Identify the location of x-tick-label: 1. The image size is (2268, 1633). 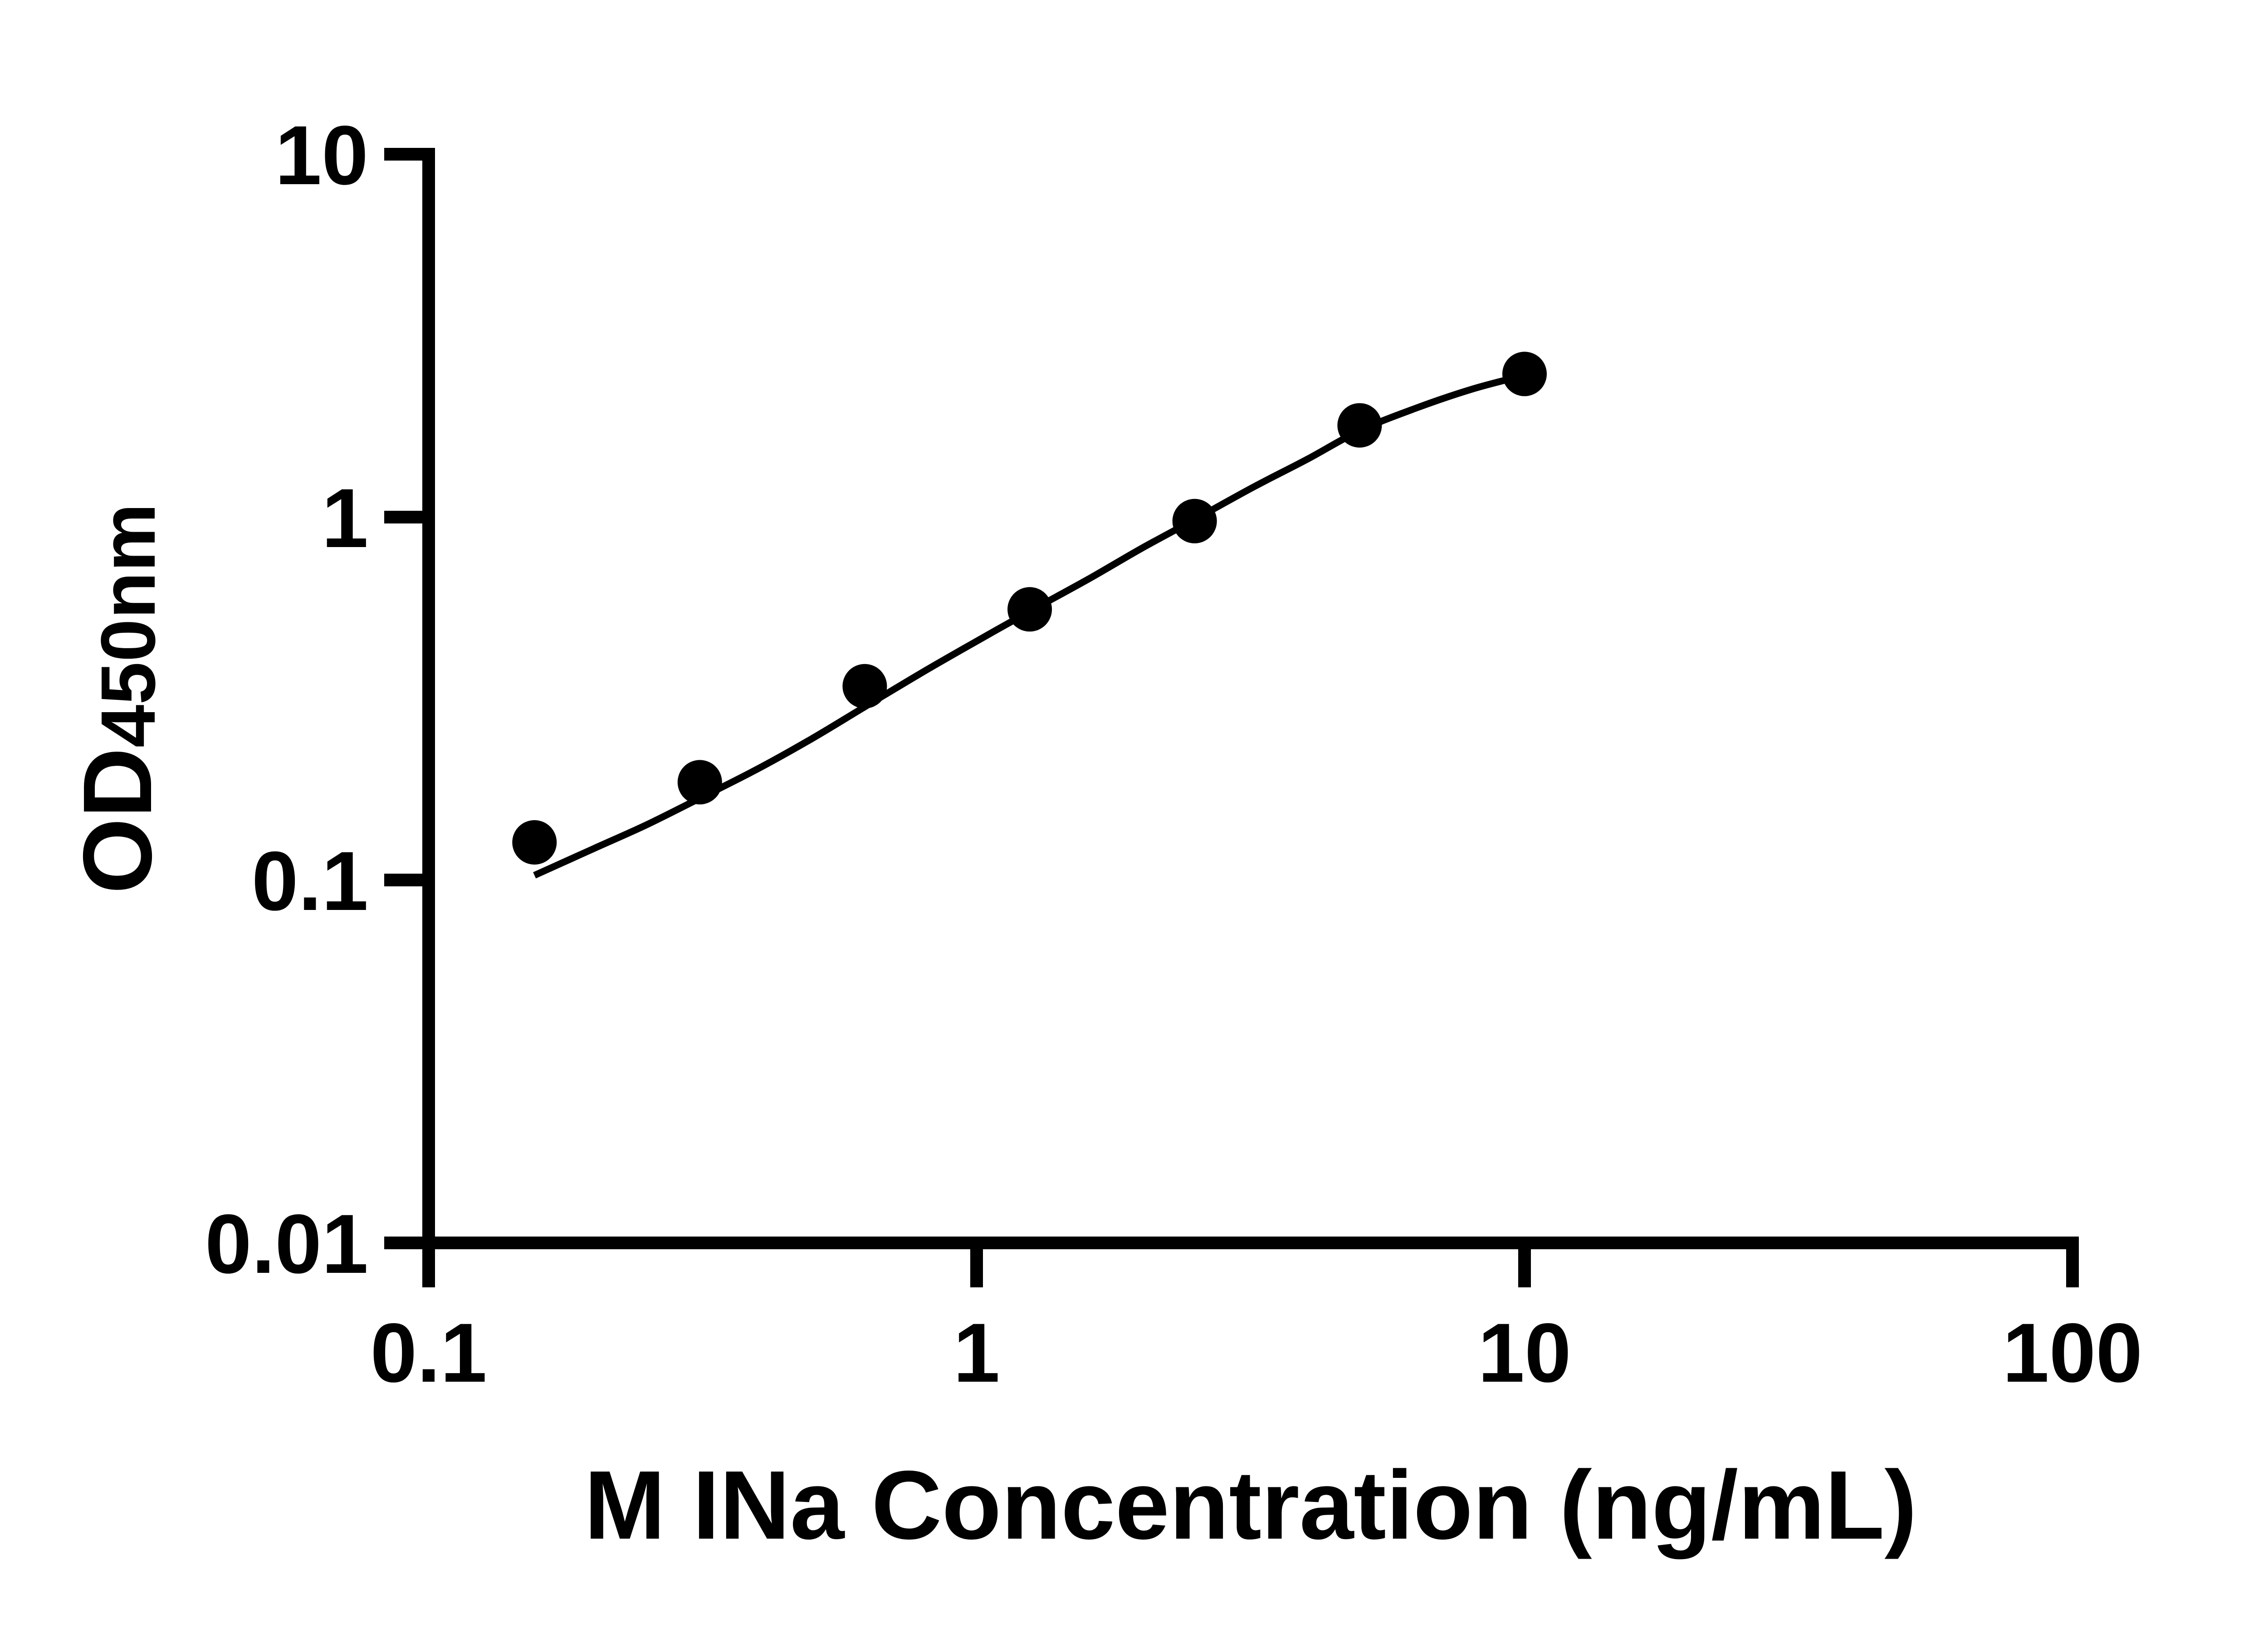
(976, 1353).